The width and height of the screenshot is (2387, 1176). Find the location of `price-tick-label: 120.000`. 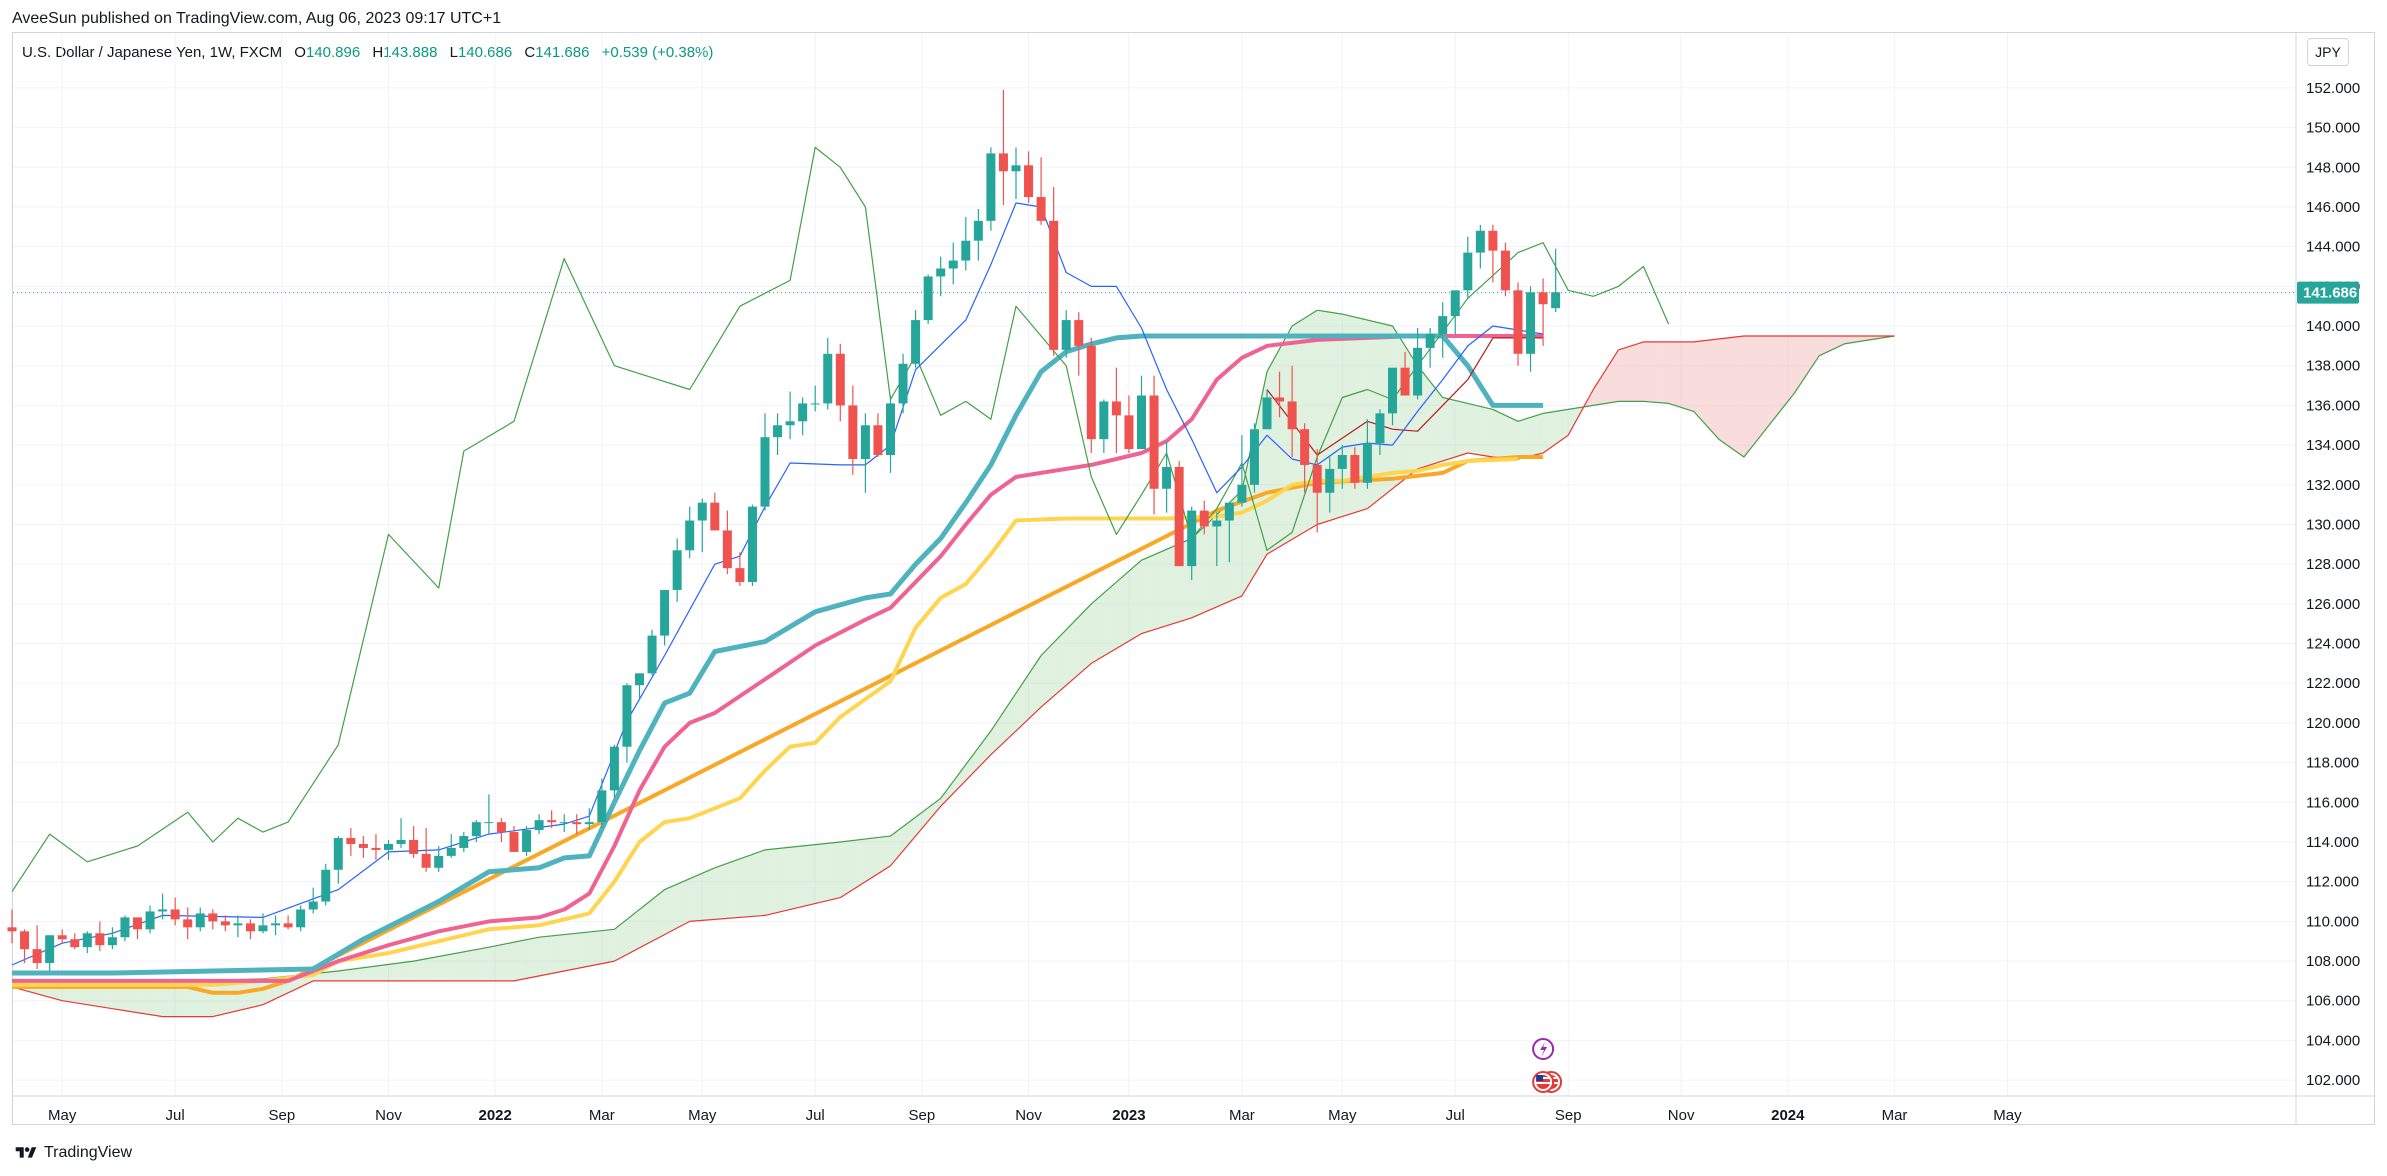

price-tick-label: 120.000 is located at coordinates (2333, 723).